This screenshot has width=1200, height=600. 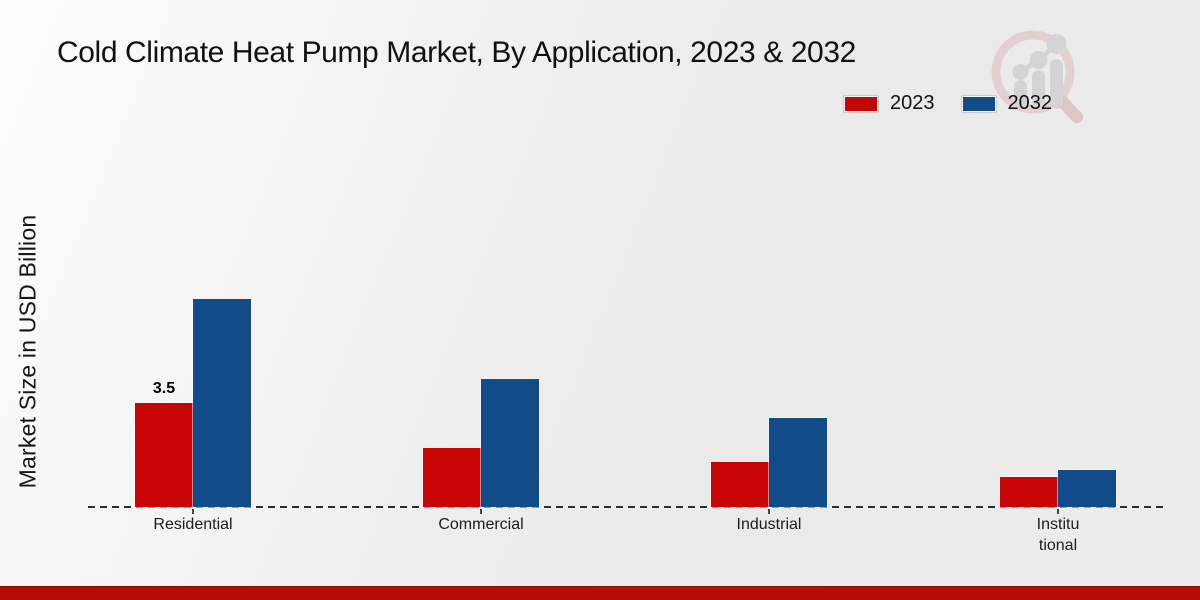 I want to click on bar-2023-Commercial, so click(x=452, y=477).